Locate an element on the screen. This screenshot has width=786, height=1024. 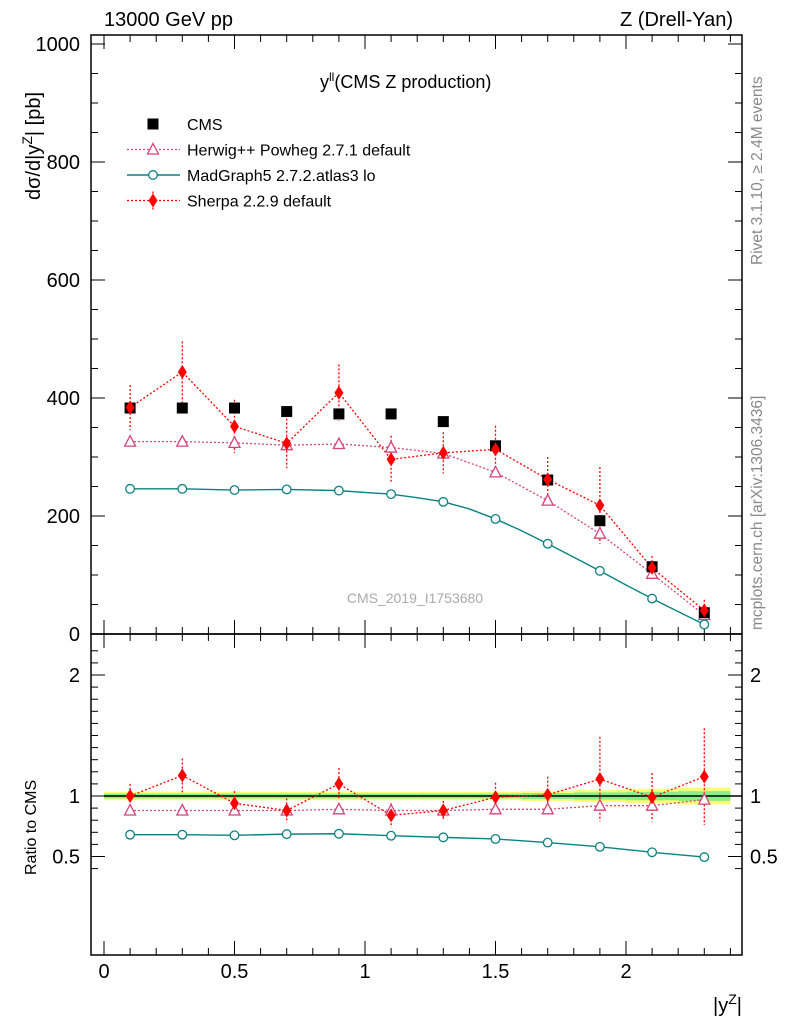
ratio-ylabel: Ratio to CMS is located at coordinates (31, 827).